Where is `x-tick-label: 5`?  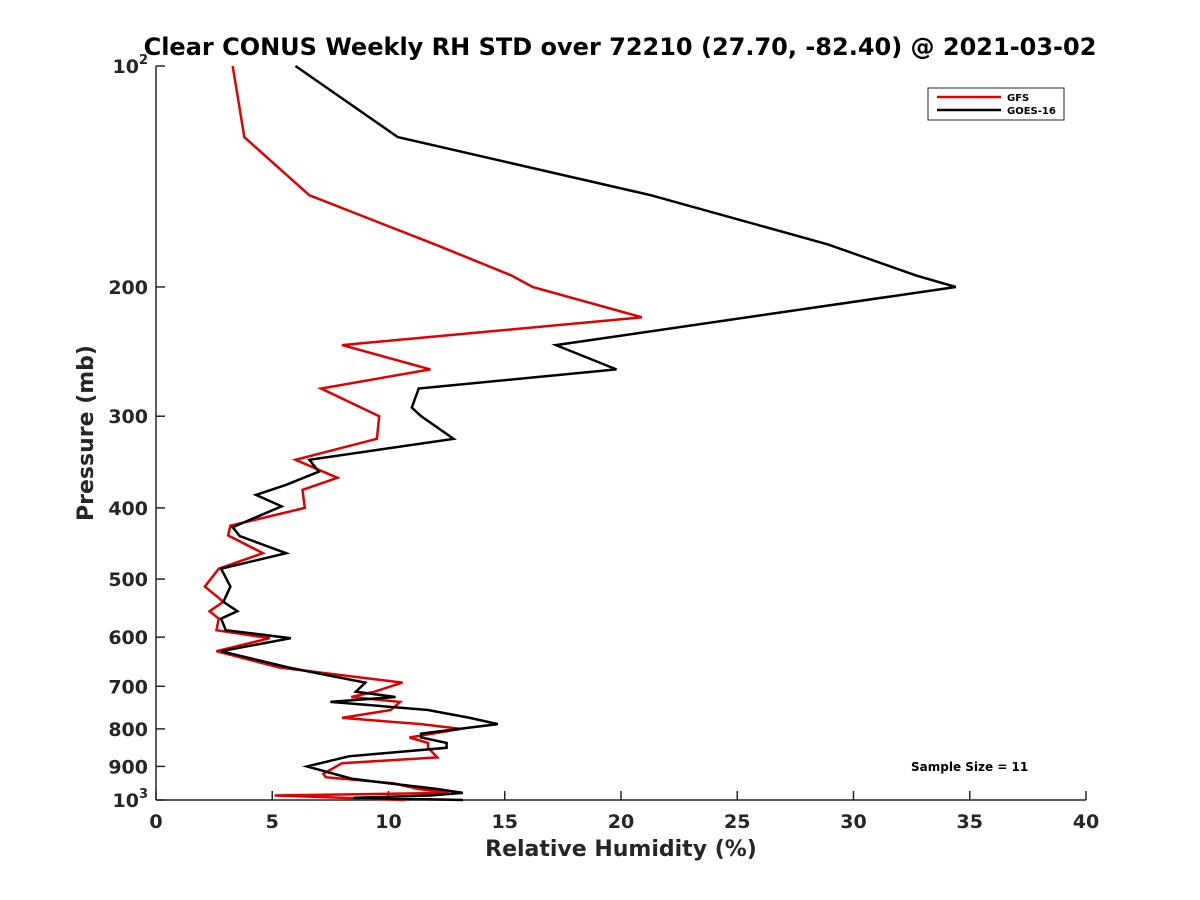 x-tick-label: 5 is located at coordinates (272, 822).